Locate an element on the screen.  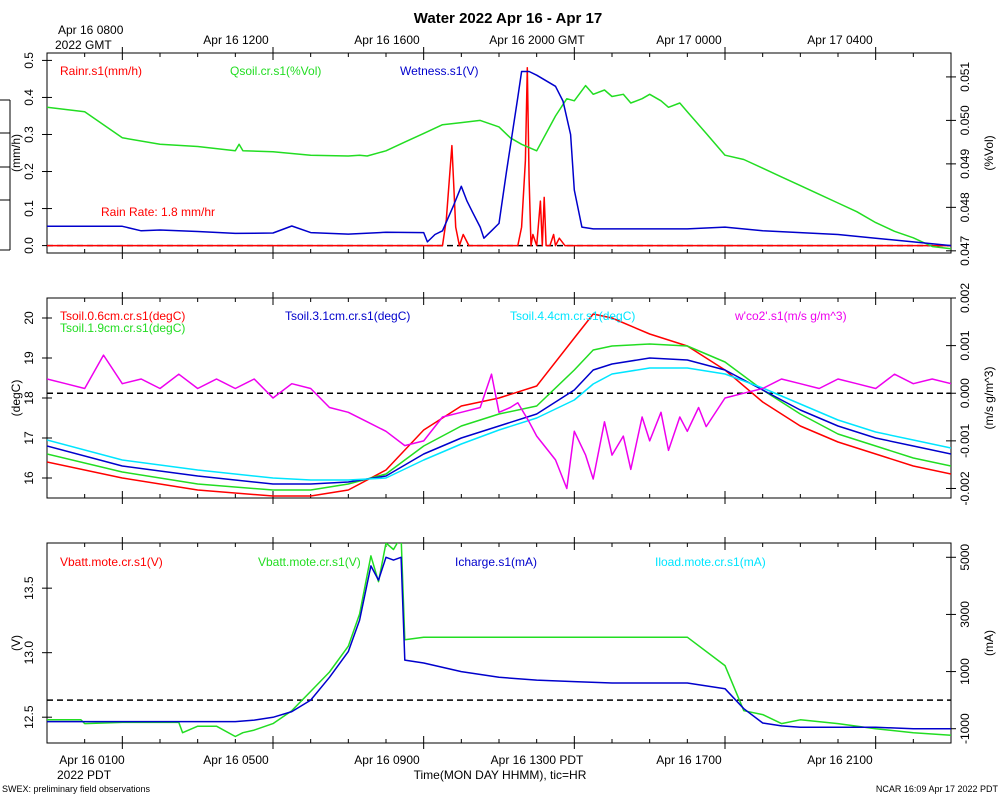
top-axis-label: Apr 16 1200 is located at coordinates (236, 40).